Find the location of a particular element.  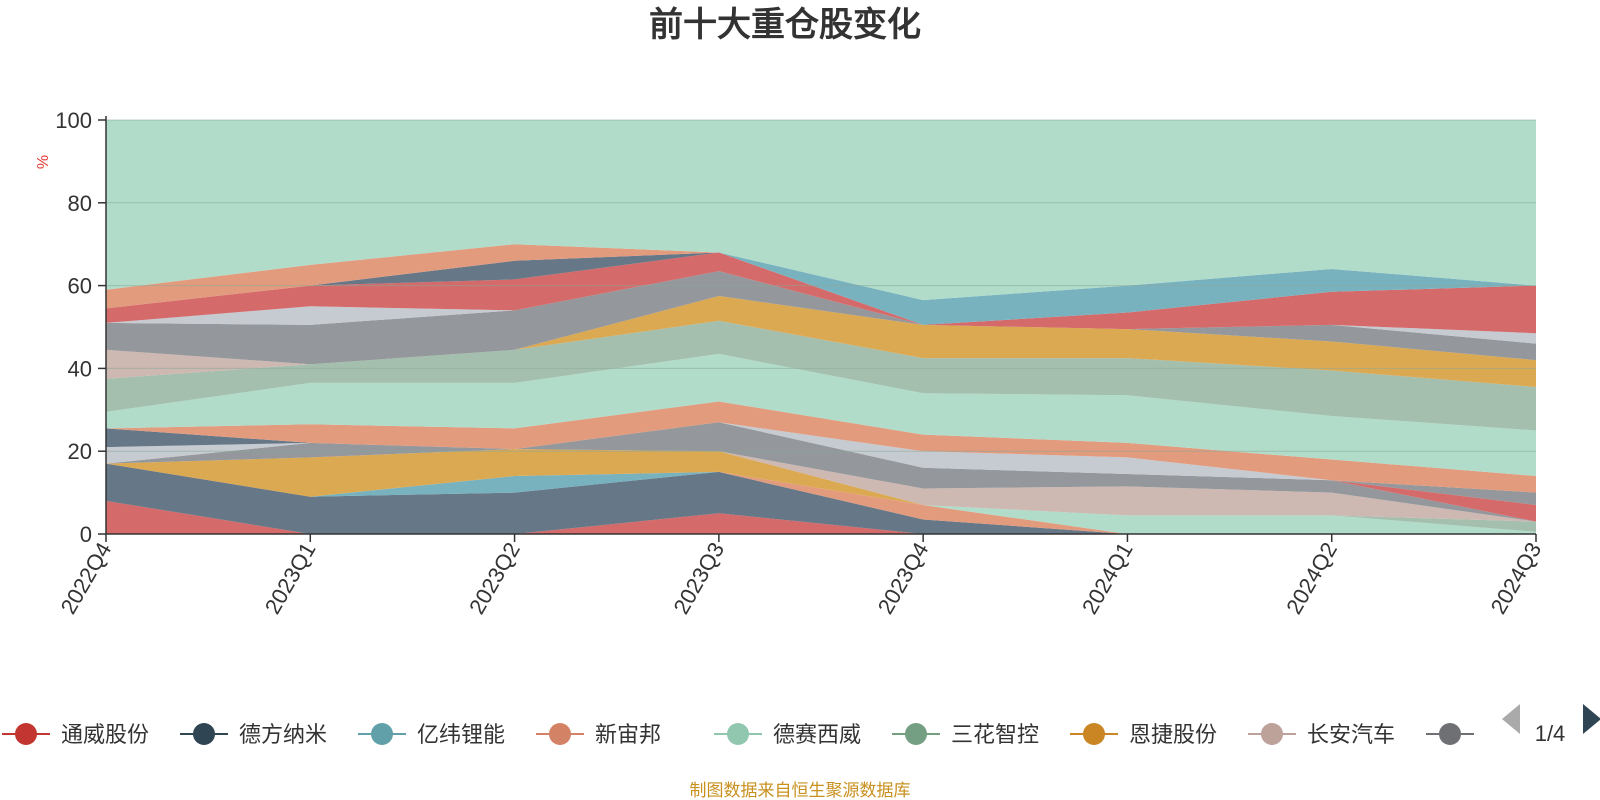

legend-item: 恩捷股份 is located at coordinates (1143, 734).